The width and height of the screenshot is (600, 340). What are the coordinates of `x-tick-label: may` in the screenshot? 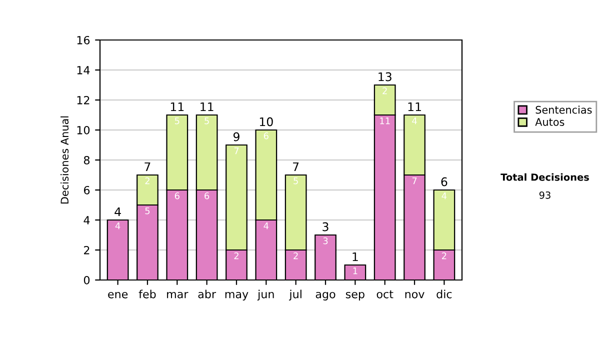 It's located at (236, 296).